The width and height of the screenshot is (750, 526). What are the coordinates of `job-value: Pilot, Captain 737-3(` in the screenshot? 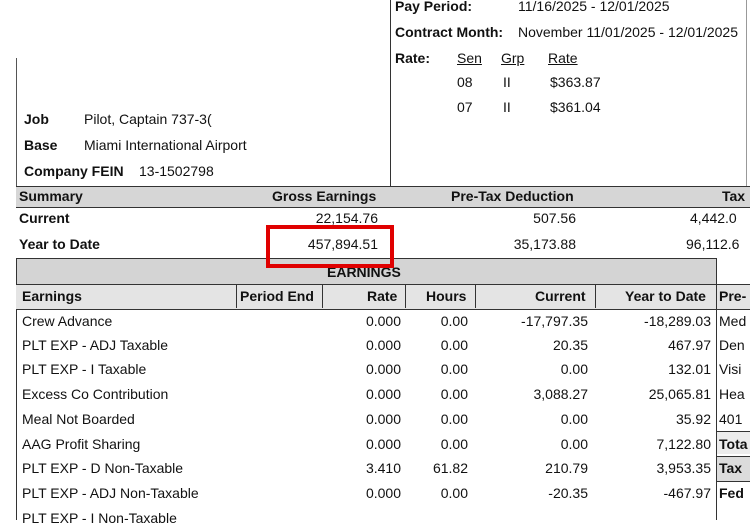 It's located at (148, 119).